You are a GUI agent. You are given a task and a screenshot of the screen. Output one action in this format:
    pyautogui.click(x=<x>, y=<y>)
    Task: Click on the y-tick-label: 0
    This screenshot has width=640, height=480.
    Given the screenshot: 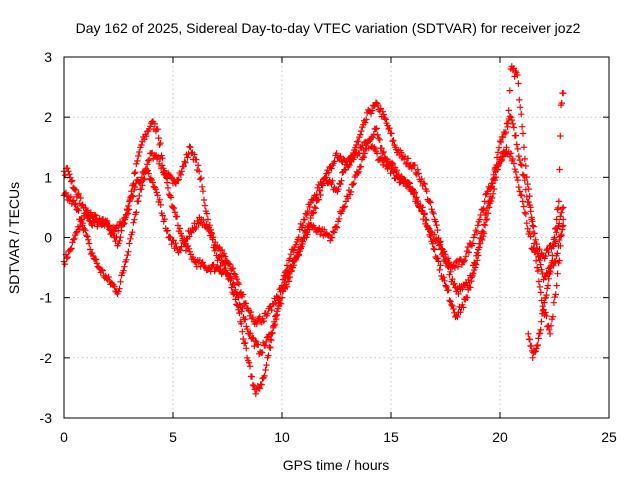 What is the action you would take?
    pyautogui.click(x=48, y=238)
    